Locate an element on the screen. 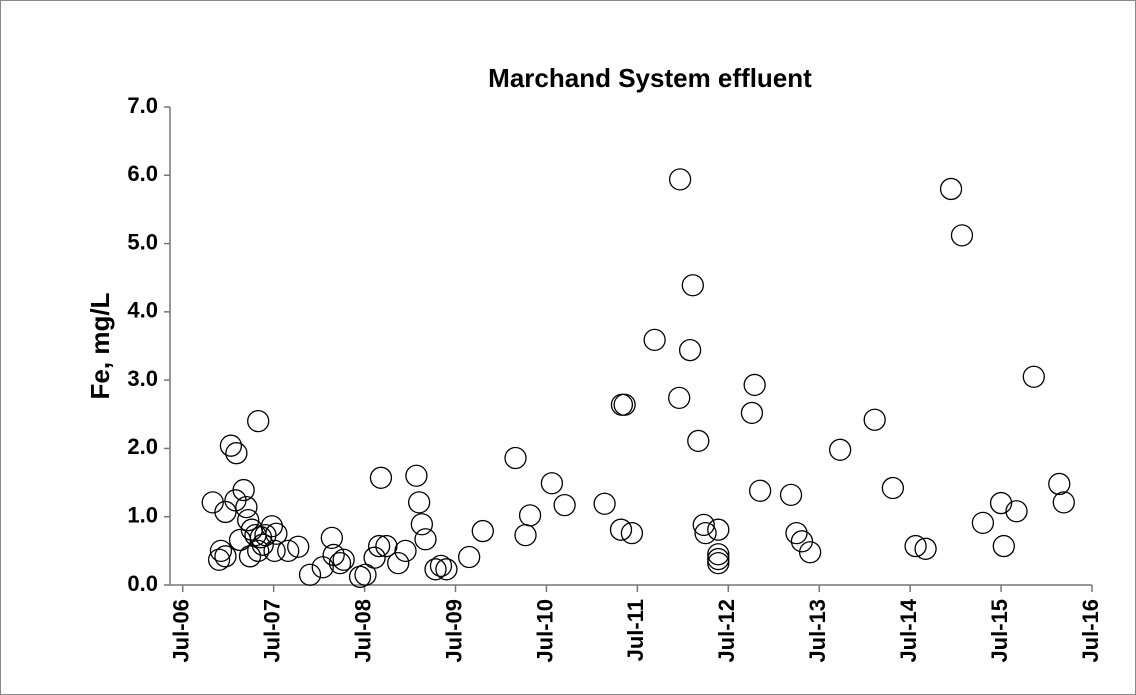  y-tick-label: 6.0 is located at coordinates (142, 173).